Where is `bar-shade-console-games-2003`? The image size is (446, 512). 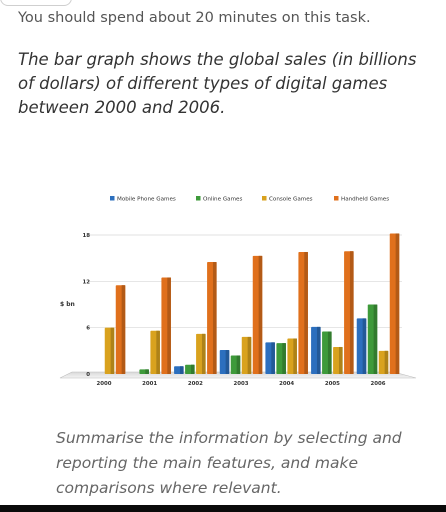
bar-shade-console-games-2003 is located at coordinates (249, 355).